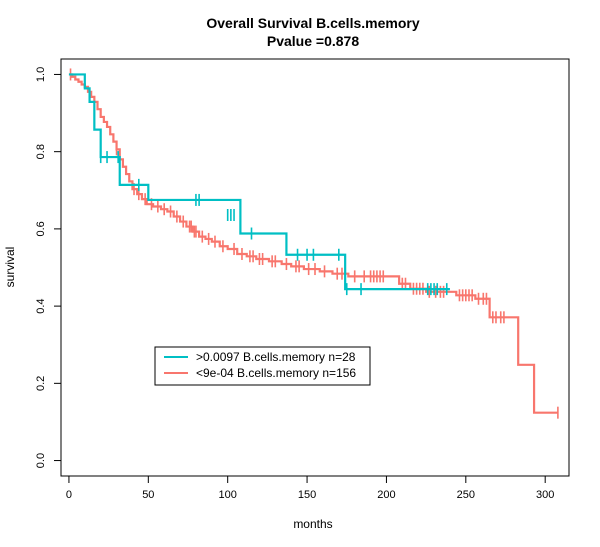 This screenshot has width=600, height=547. What do you see at coordinates (276, 357) in the screenshot?
I see `legend-label-high: >0.0097 B.cells.memory n=28` at bounding box center [276, 357].